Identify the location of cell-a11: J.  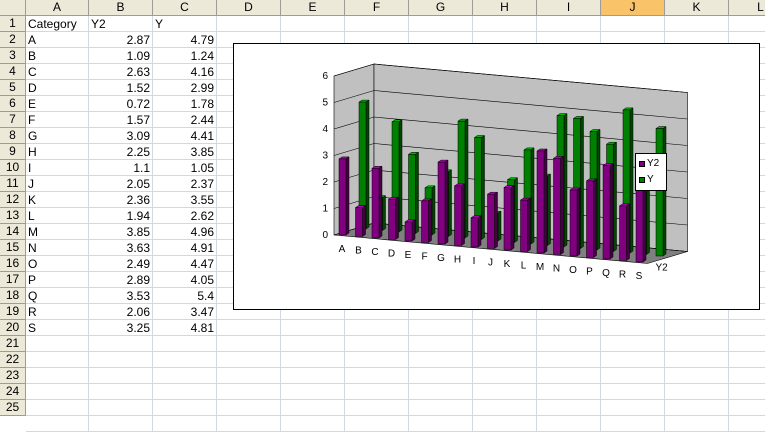
(31, 184).